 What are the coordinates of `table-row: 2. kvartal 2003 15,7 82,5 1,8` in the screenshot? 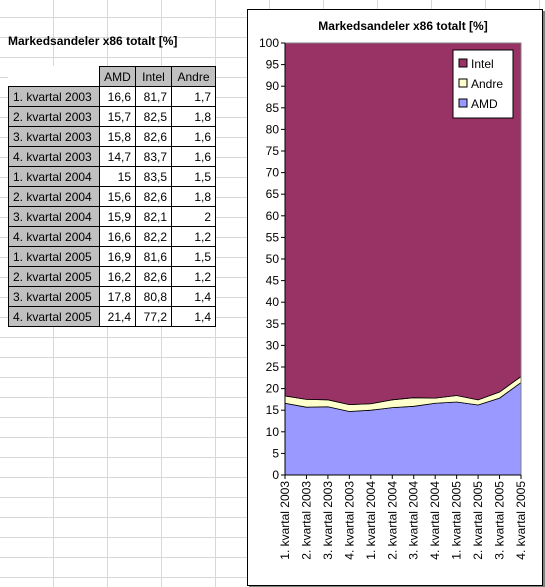 It's located at (112, 116).